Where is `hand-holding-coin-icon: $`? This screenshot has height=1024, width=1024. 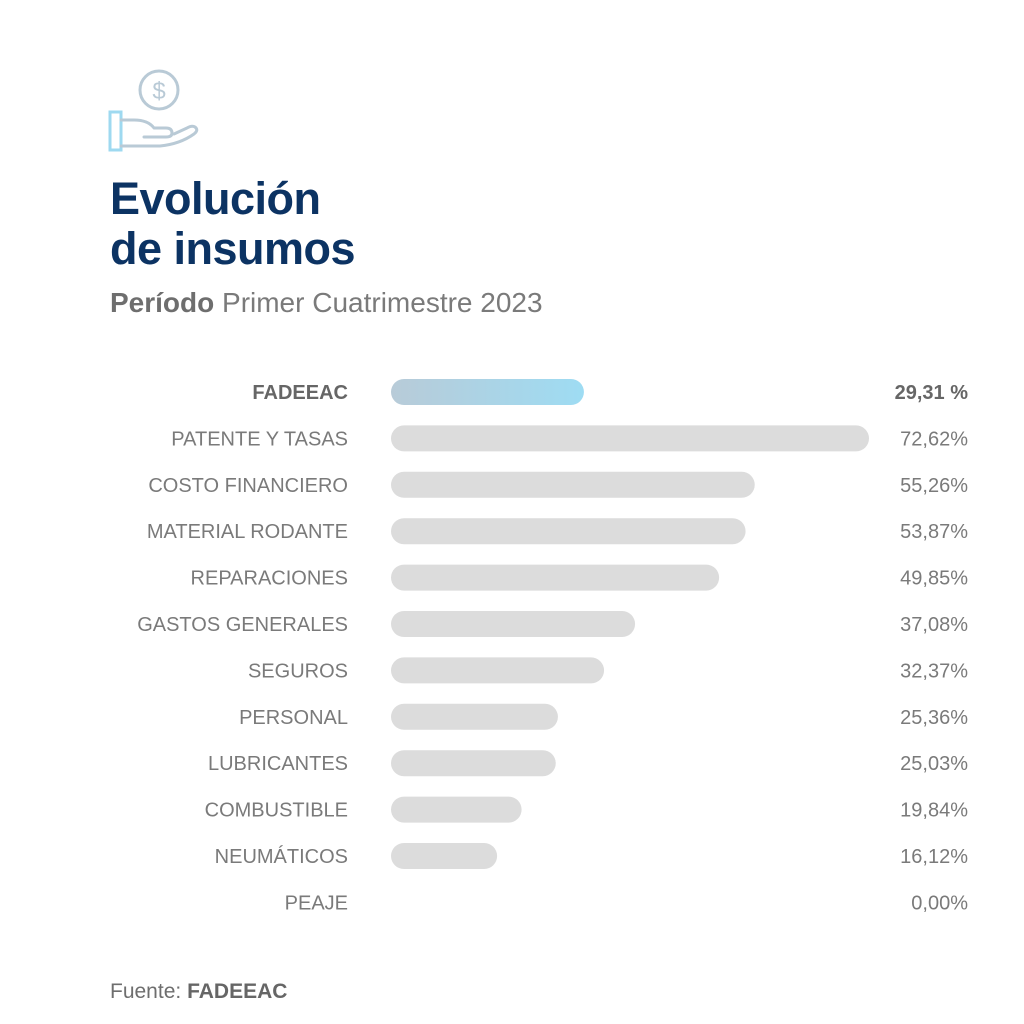 hand-holding-coin-icon: $ is located at coordinates (153, 110).